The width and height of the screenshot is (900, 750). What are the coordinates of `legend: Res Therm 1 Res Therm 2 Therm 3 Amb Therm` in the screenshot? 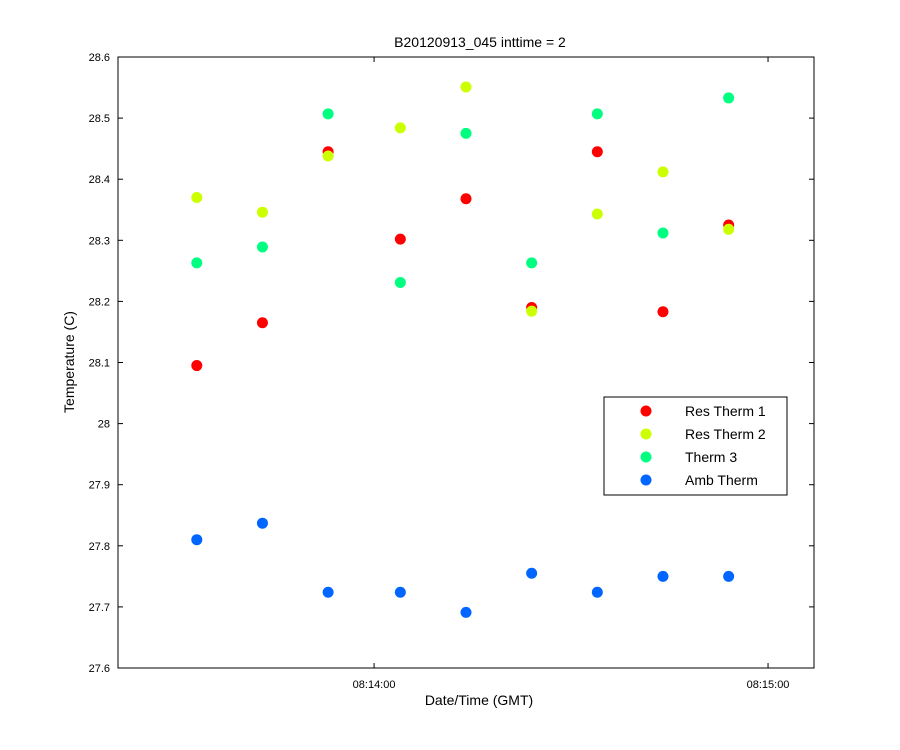 It's located at (695, 446).